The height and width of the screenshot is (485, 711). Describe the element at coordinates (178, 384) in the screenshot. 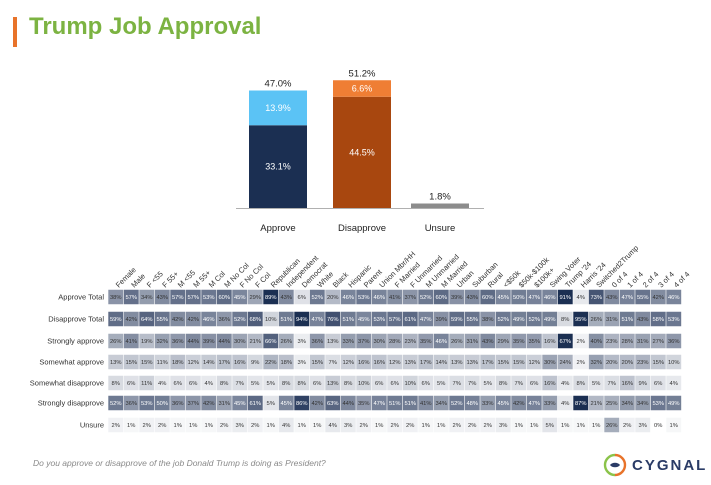

I see `crosstab-cell-value: 6%` at that location.